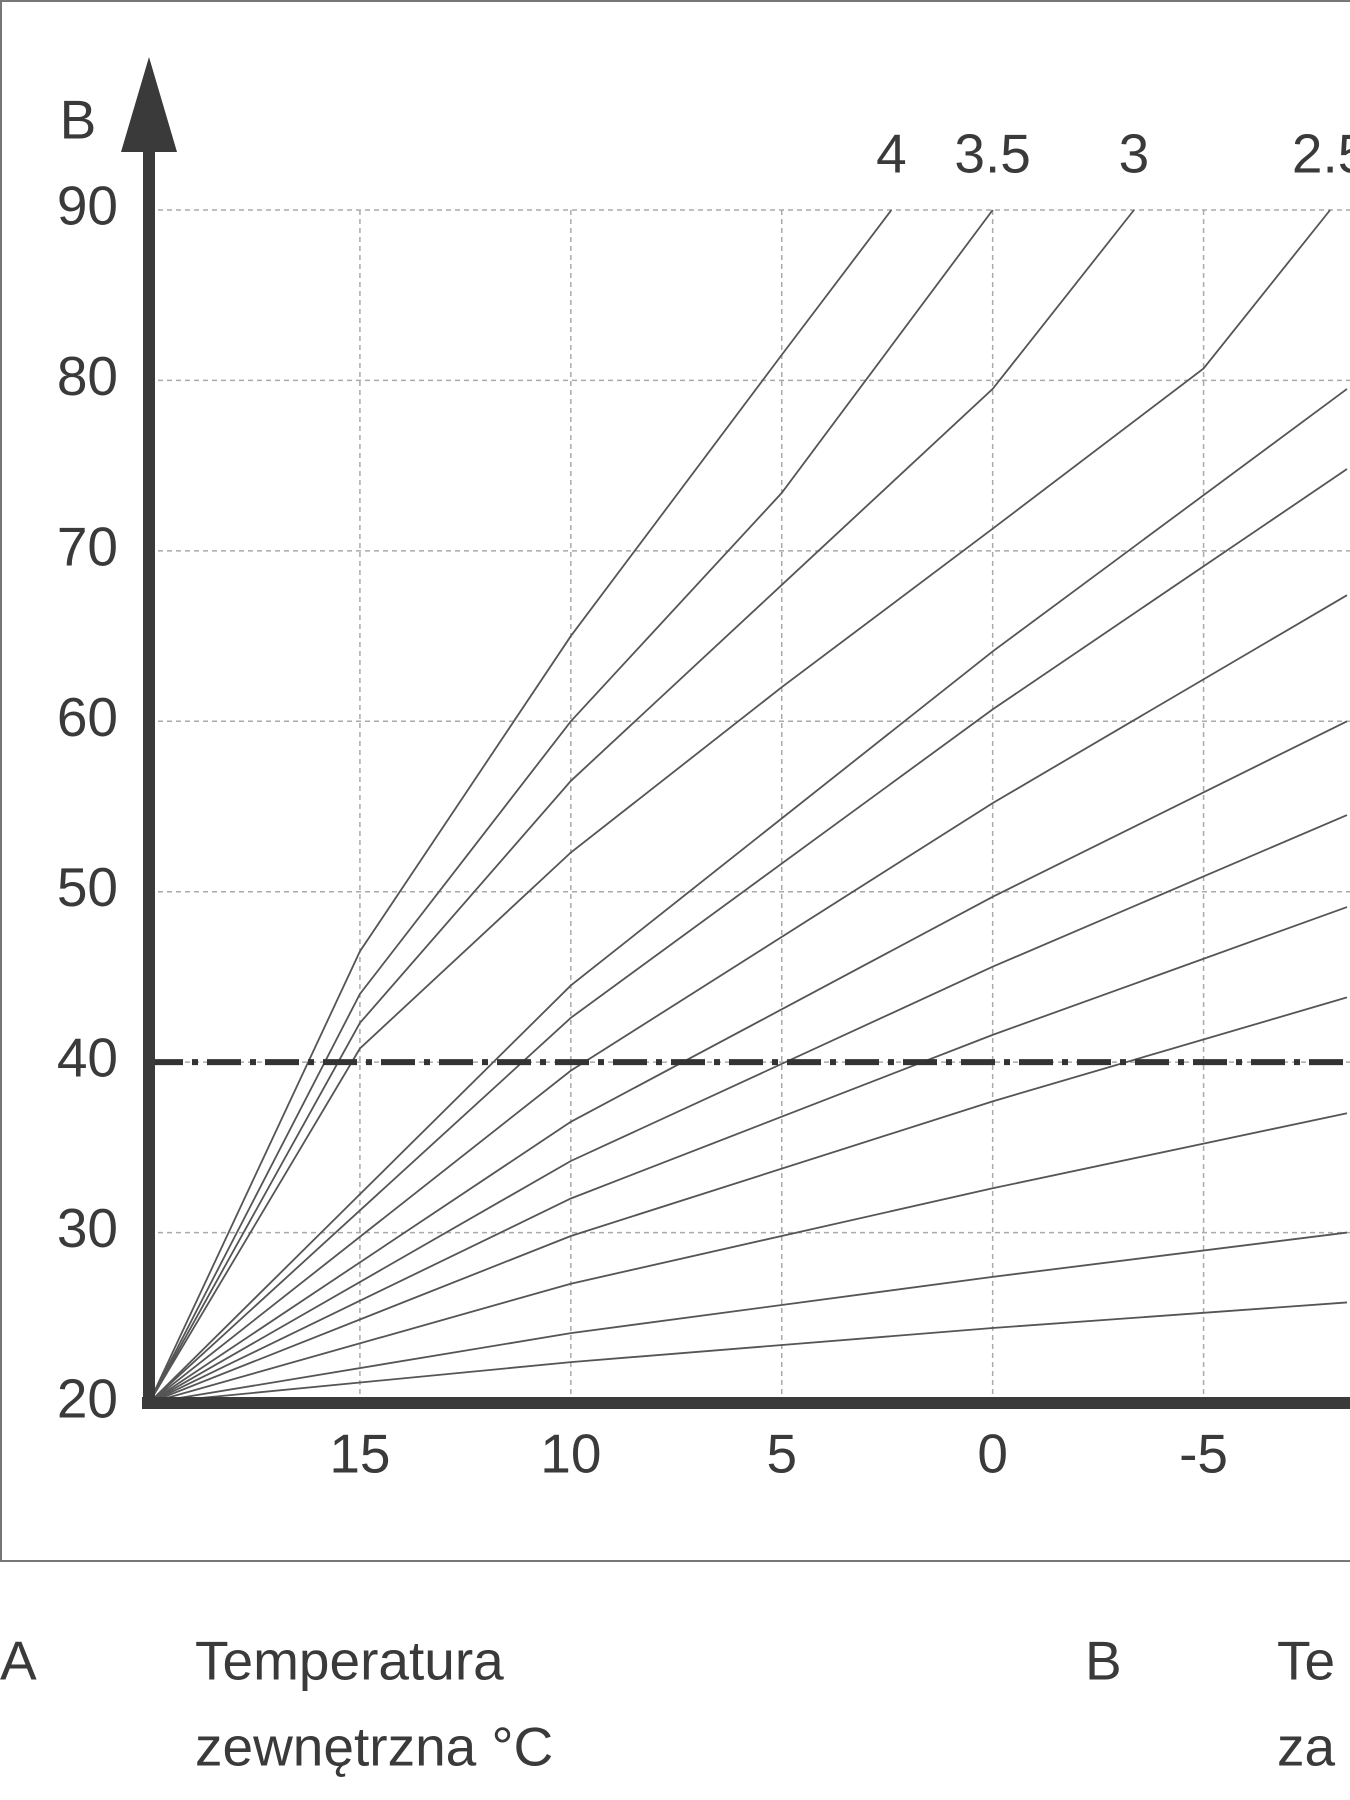  Describe the element at coordinates (1134, 154) in the screenshot. I see `curve-label: 3` at that location.